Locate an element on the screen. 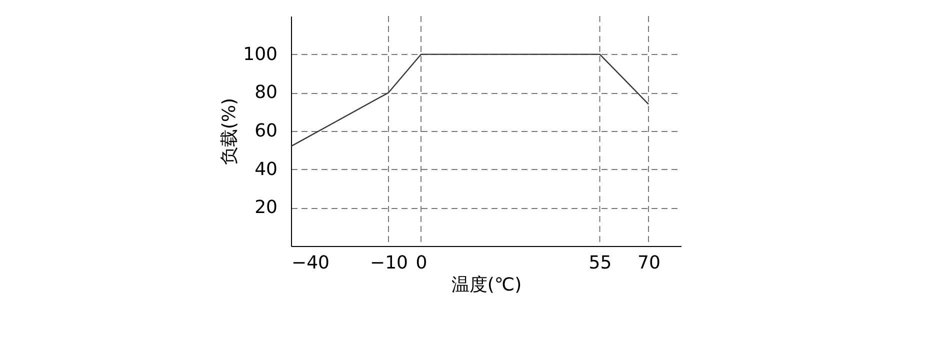 The height and width of the screenshot is (360, 930). x-tick-label: −10 is located at coordinates (389, 263).